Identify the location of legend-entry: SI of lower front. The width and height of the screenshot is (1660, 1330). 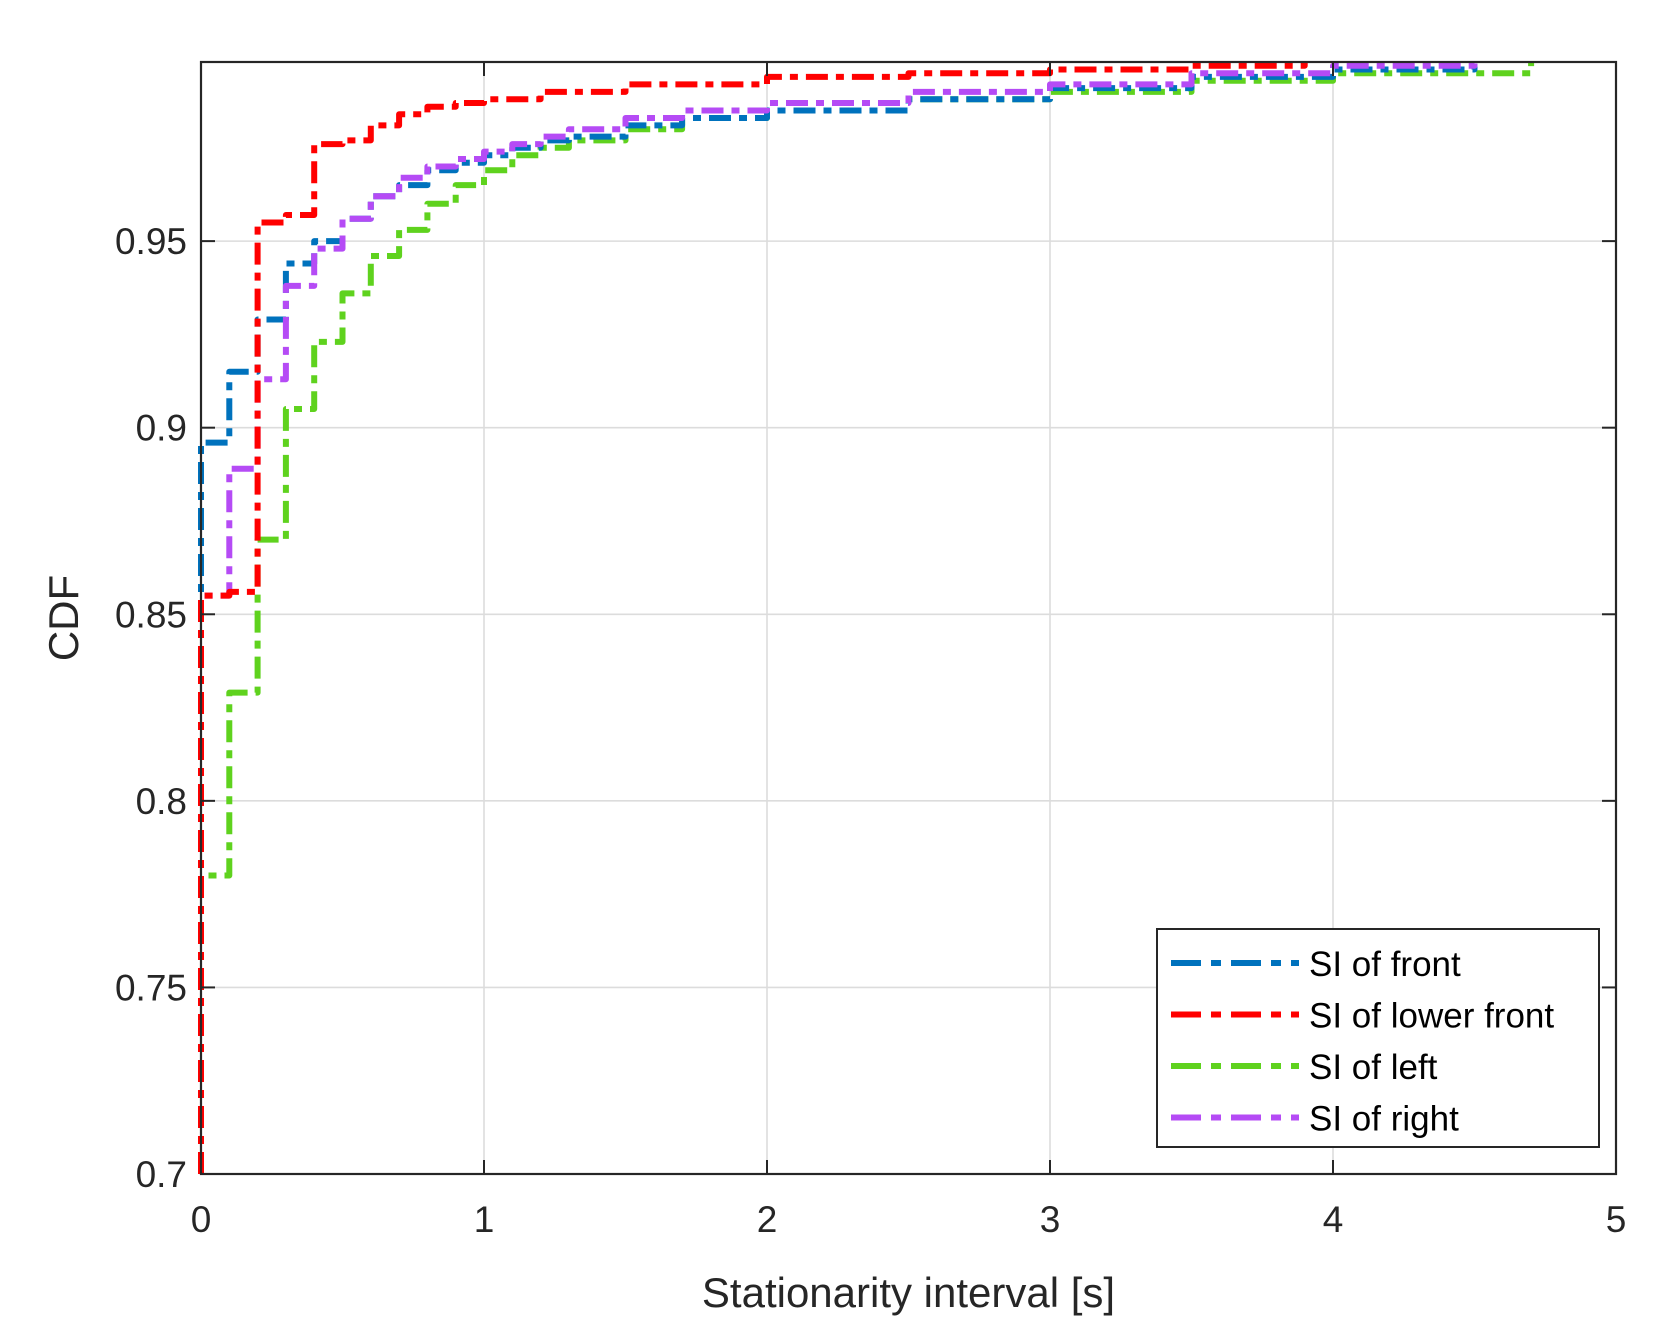
(1362, 1016).